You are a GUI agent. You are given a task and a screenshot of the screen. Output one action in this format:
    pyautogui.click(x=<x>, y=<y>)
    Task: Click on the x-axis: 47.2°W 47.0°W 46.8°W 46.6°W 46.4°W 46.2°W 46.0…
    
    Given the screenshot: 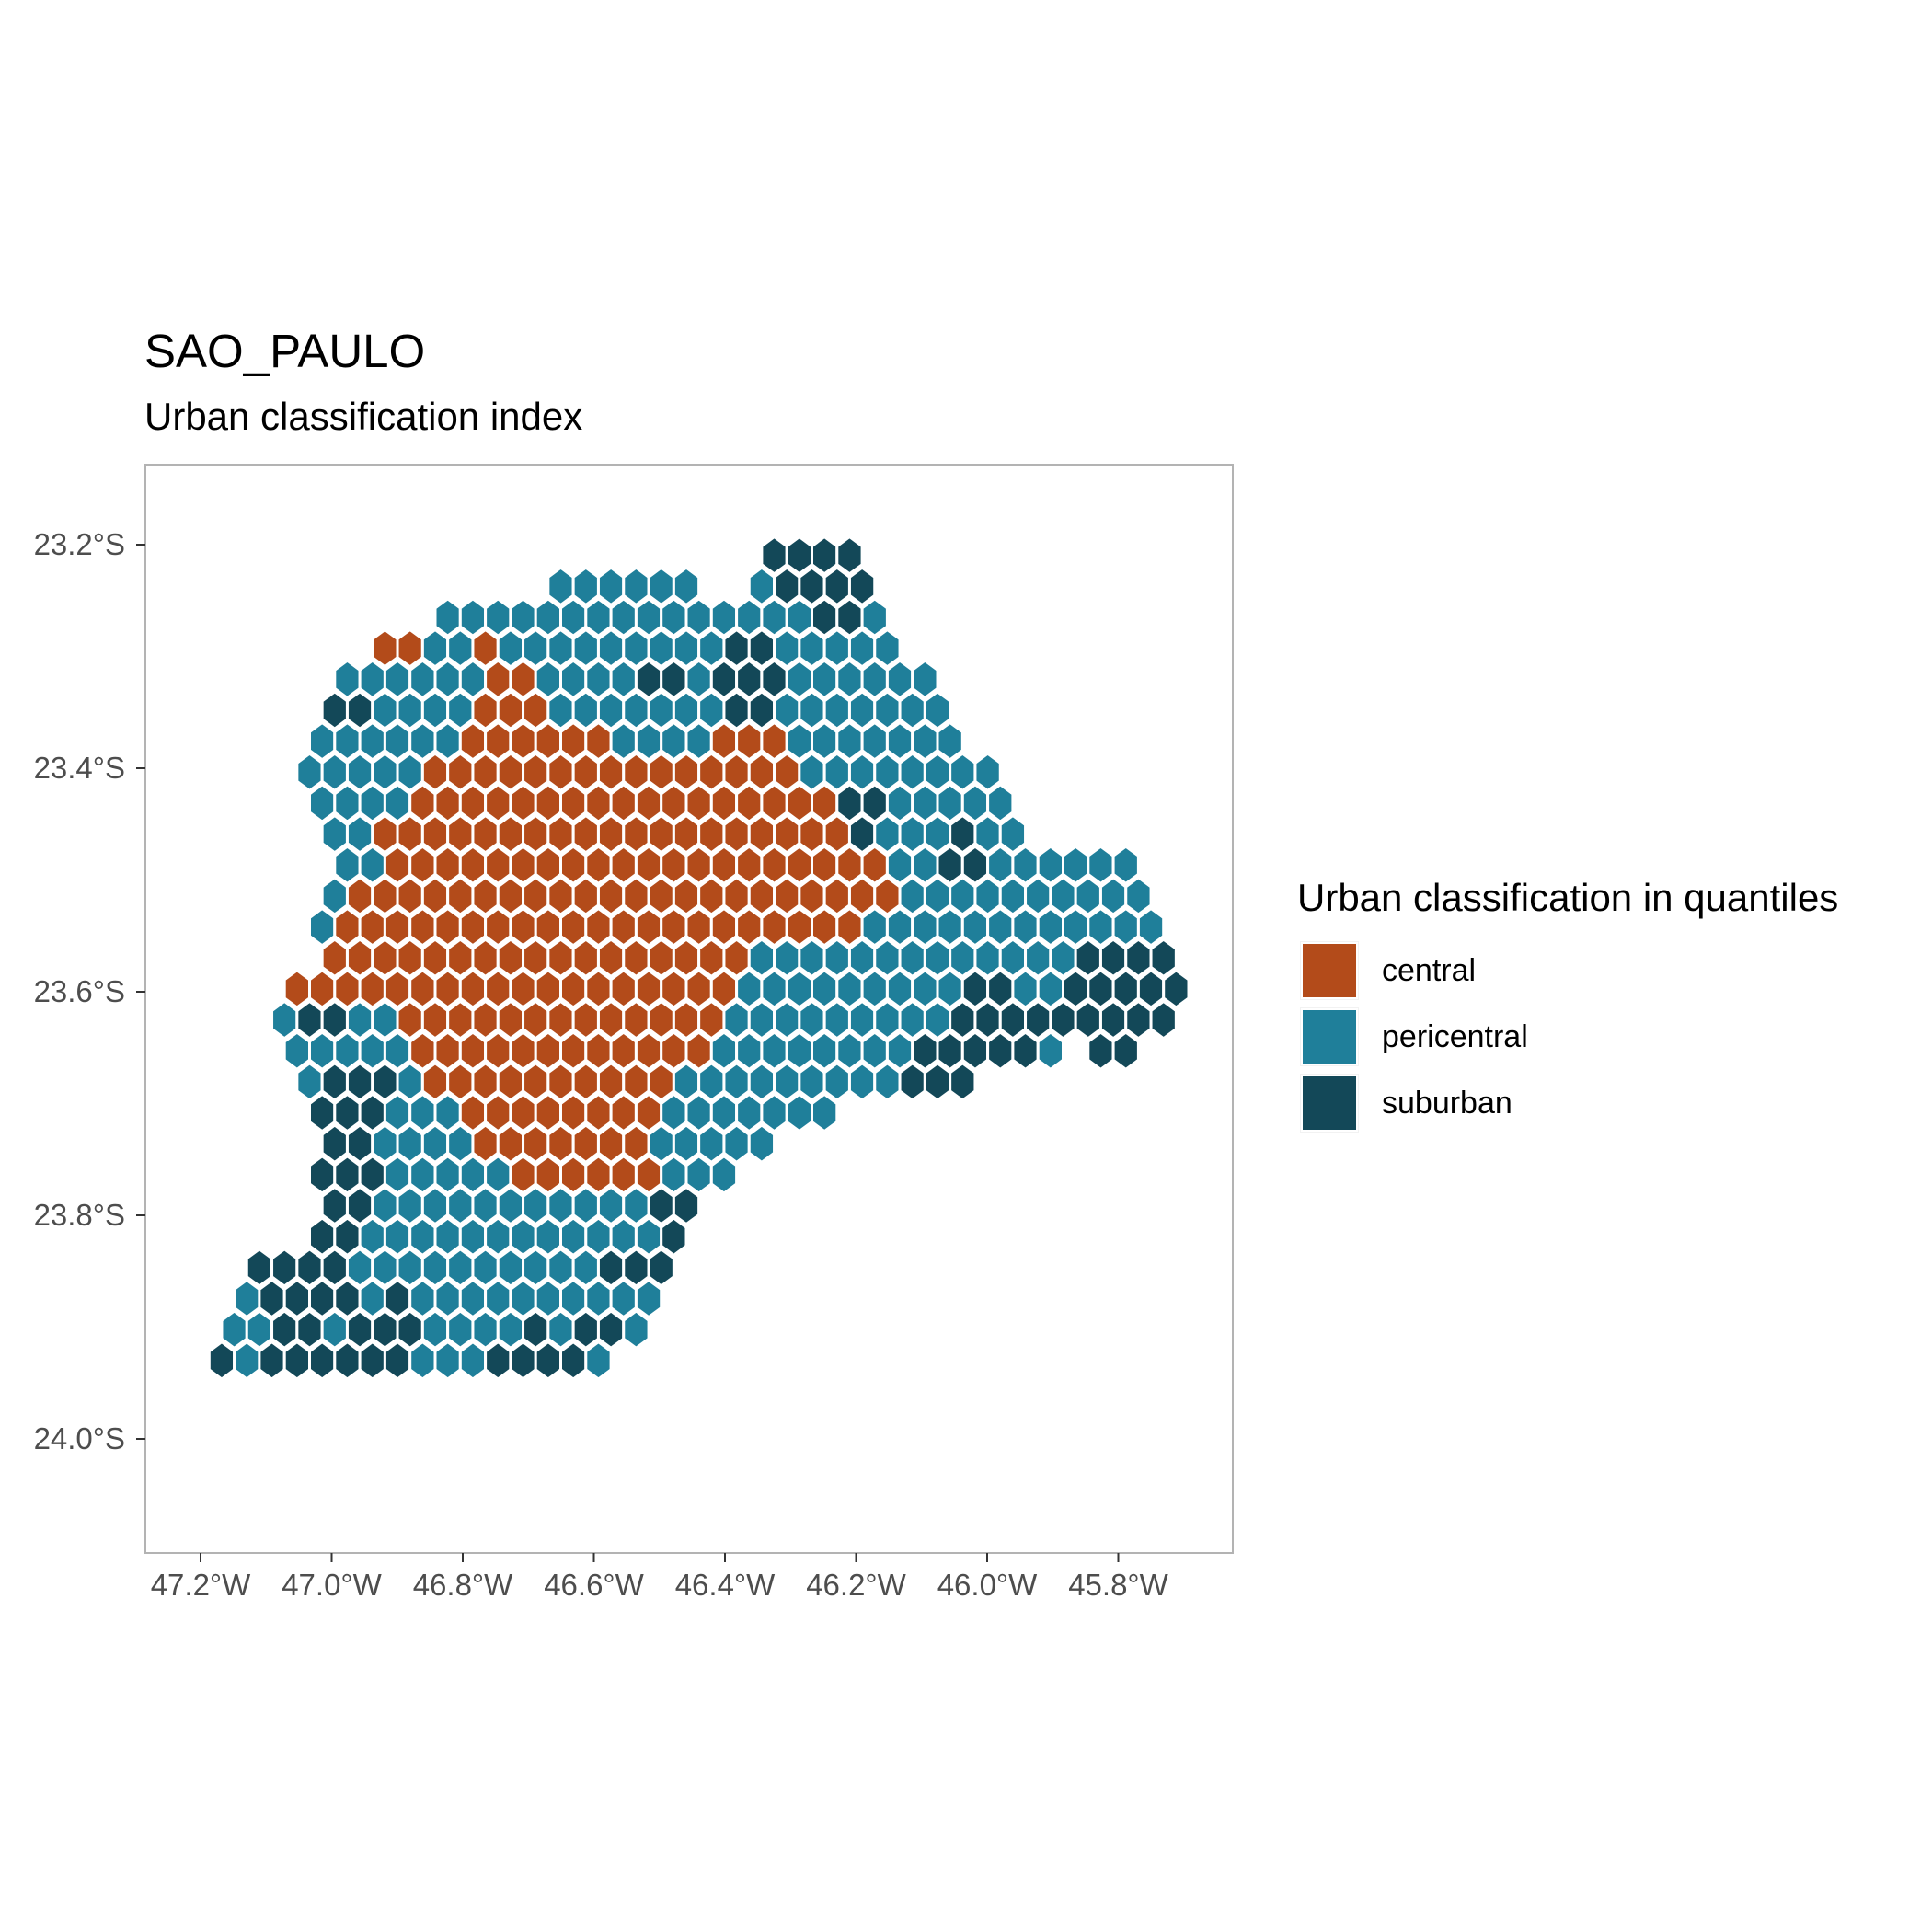 What is the action you would take?
    pyautogui.click(x=660, y=1577)
    